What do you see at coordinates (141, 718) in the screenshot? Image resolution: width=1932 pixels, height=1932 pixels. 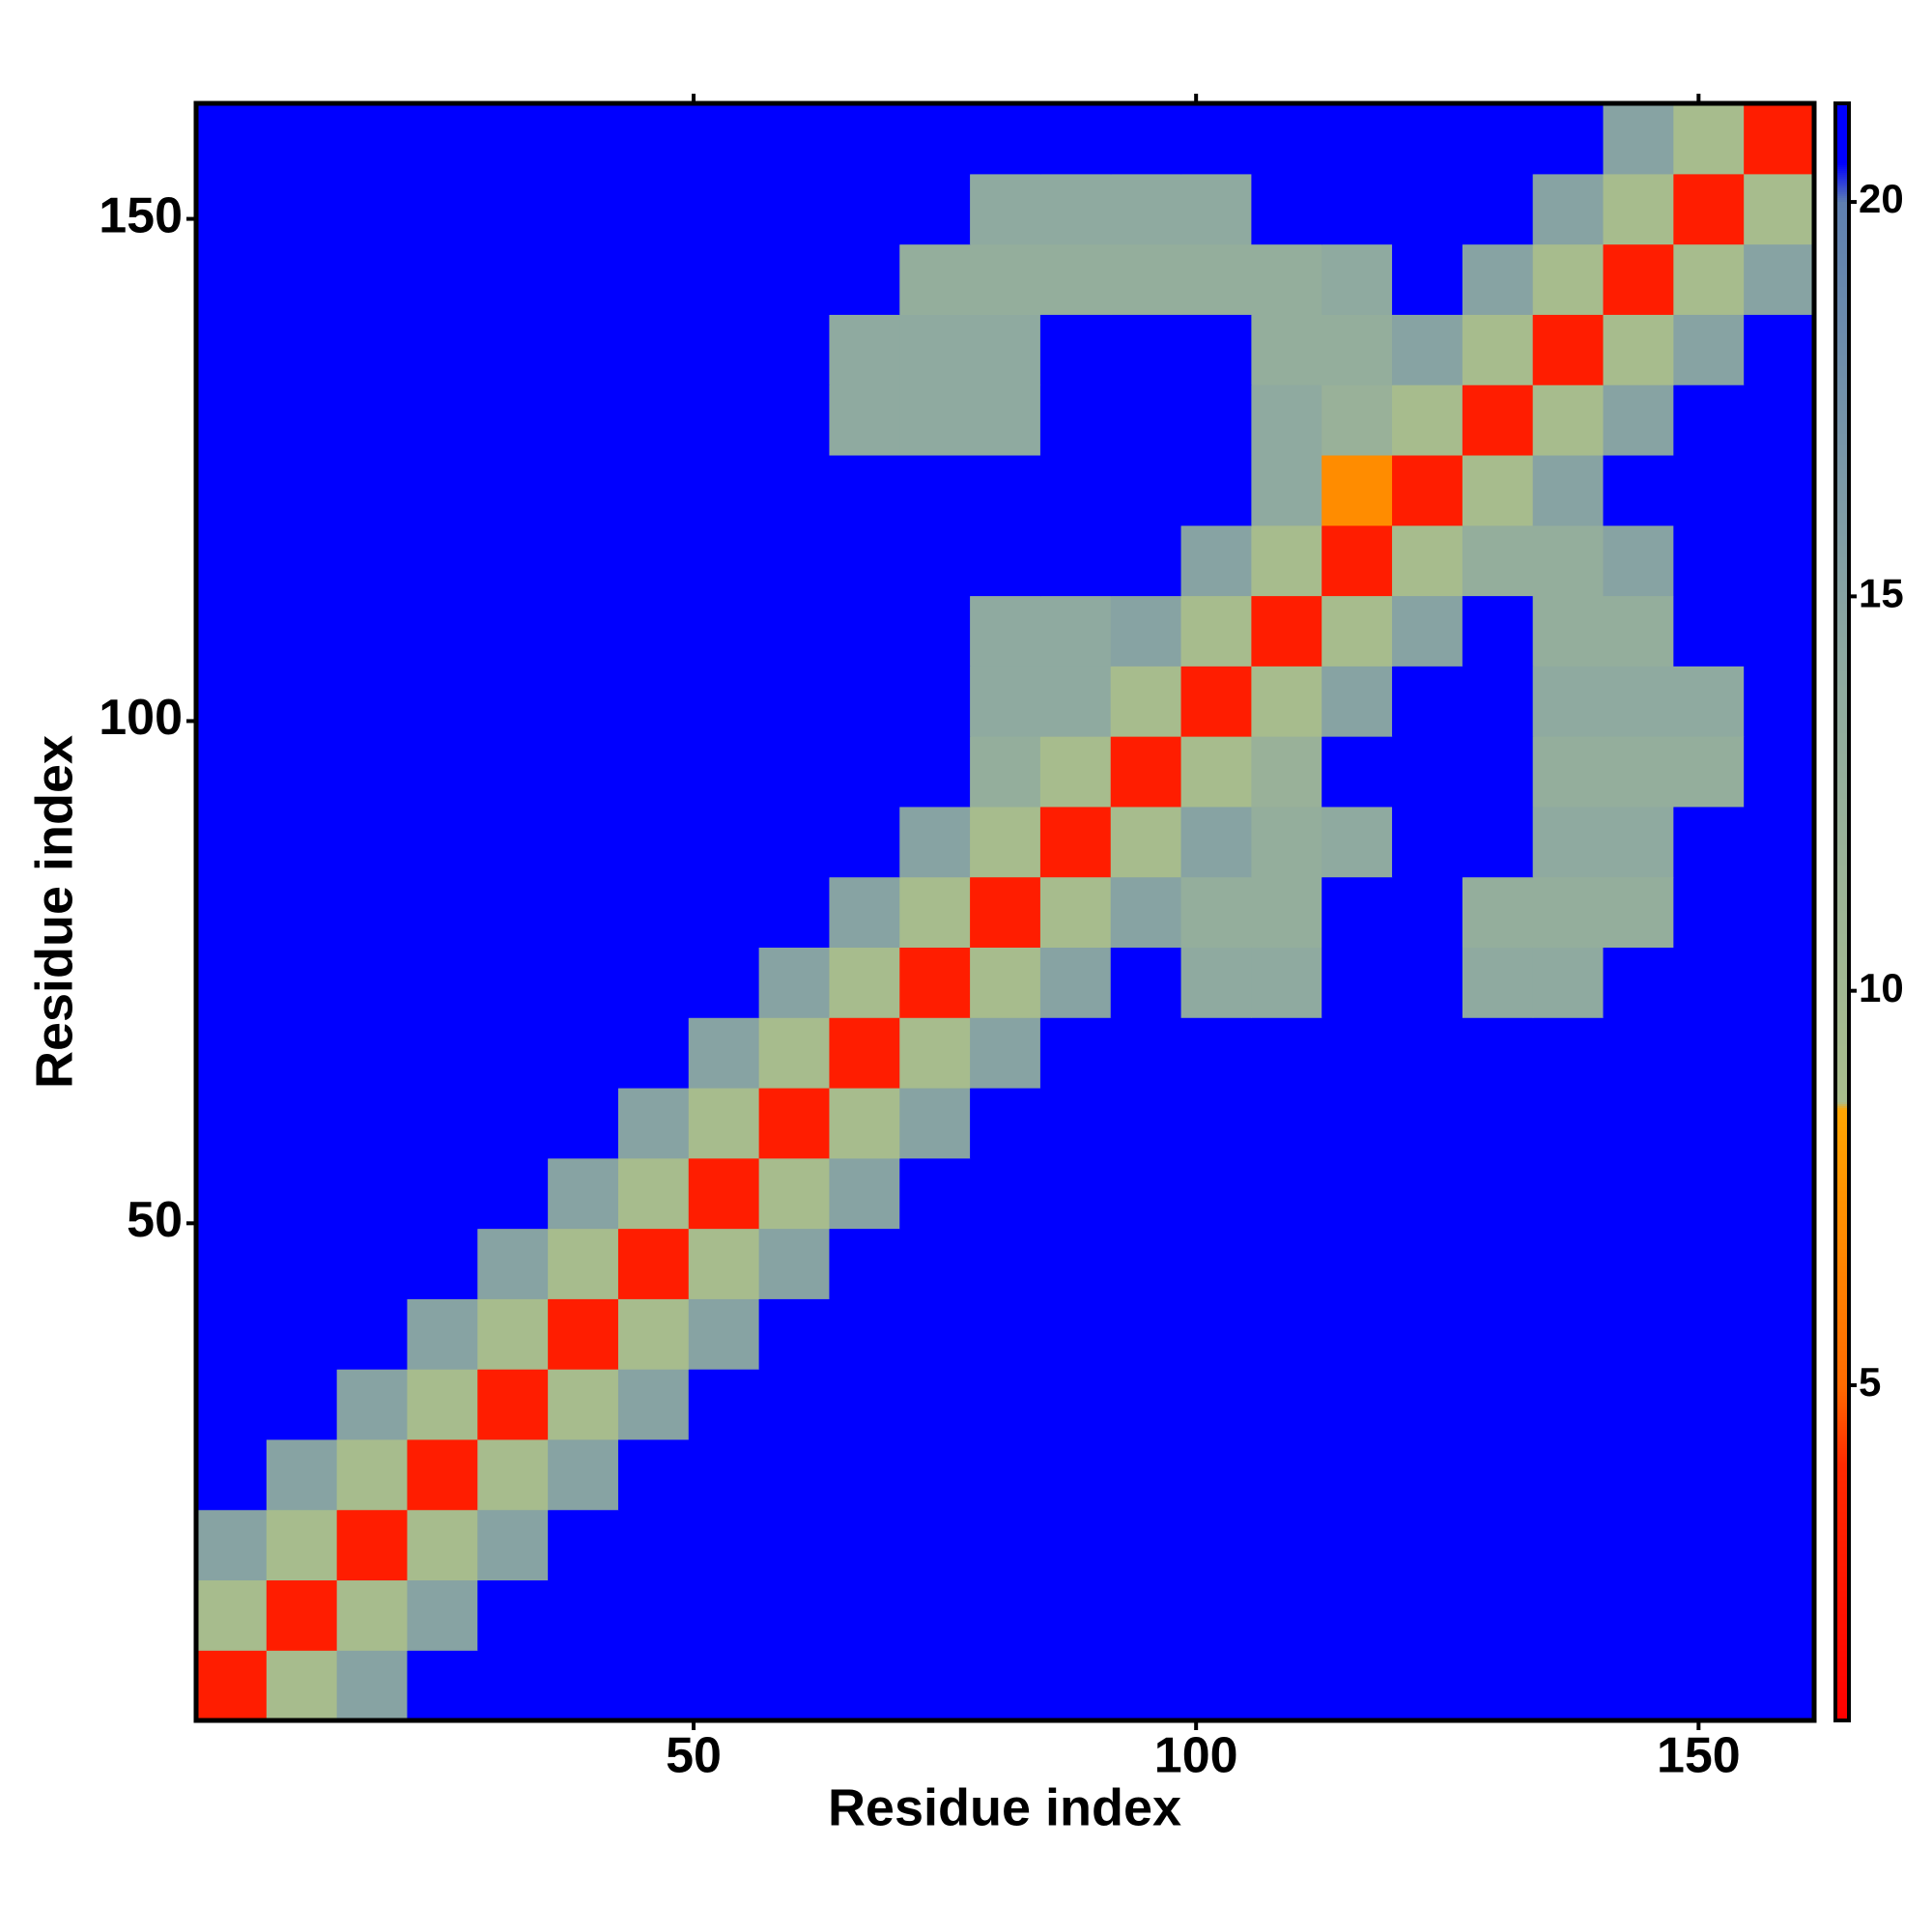 I see `y-tick-label: 100` at bounding box center [141, 718].